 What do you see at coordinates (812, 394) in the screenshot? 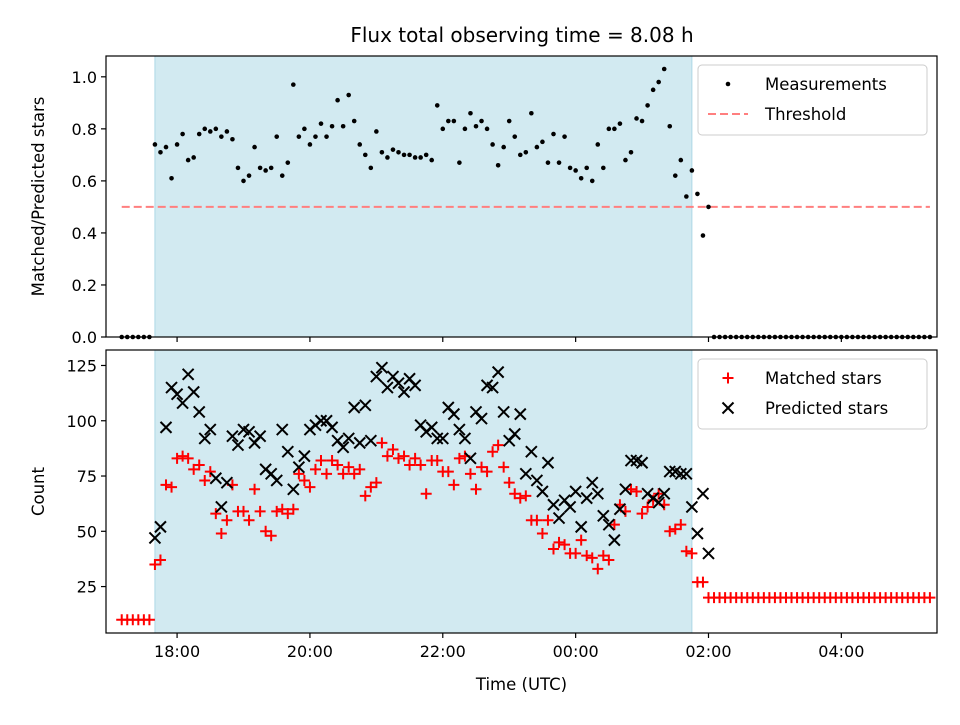
I see `legend-box` at bounding box center [812, 394].